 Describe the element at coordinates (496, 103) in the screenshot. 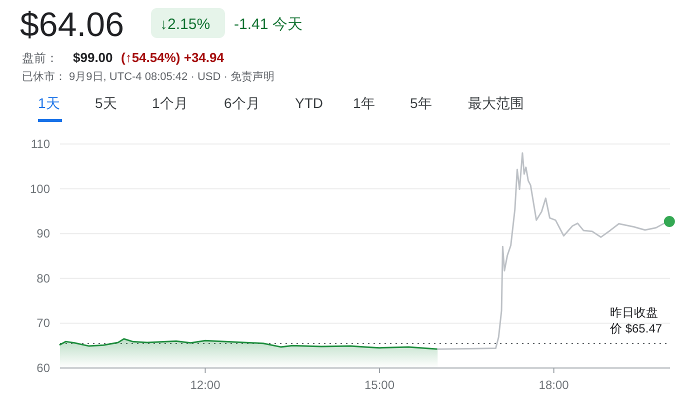

I see `text: 最大范围` at that location.